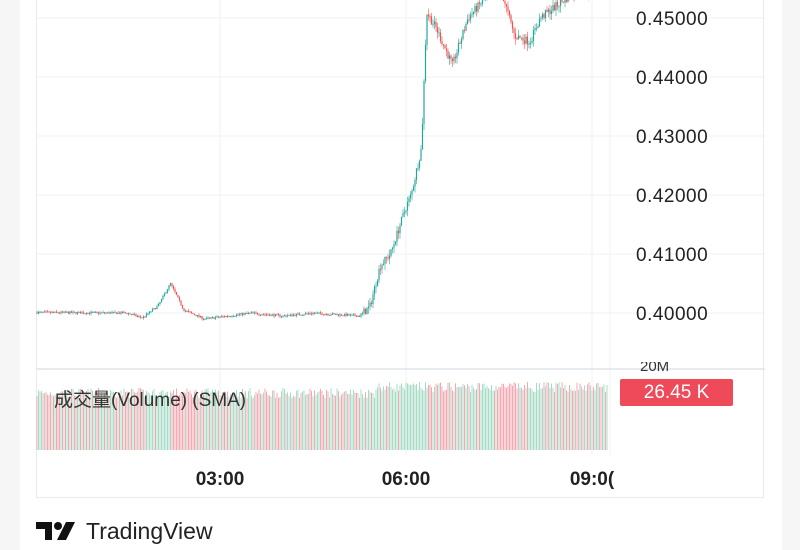  I want to click on tradingview-logo: TradingView, so click(124, 531).